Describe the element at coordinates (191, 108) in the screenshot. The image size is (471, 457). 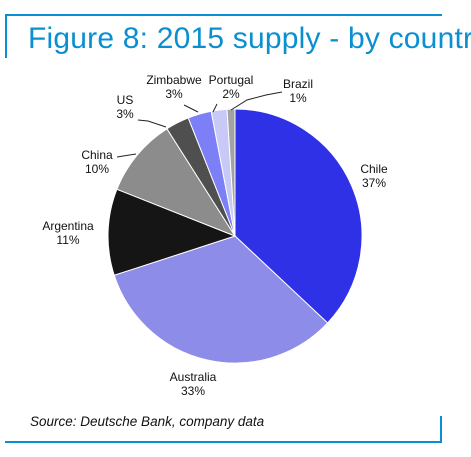
I see `leader-line-zimbabwe` at that location.